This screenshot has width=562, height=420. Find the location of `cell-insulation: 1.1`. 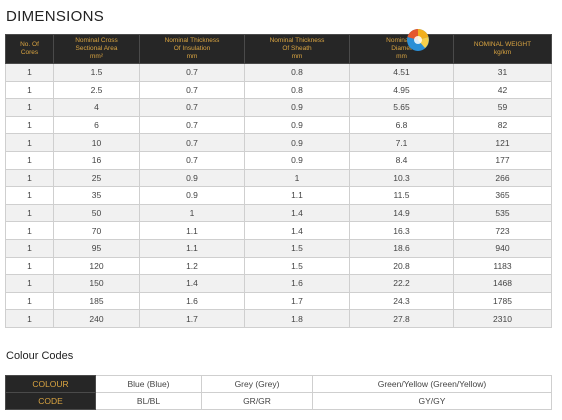

cell-insulation: 1.1 is located at coordinates (192, 230).